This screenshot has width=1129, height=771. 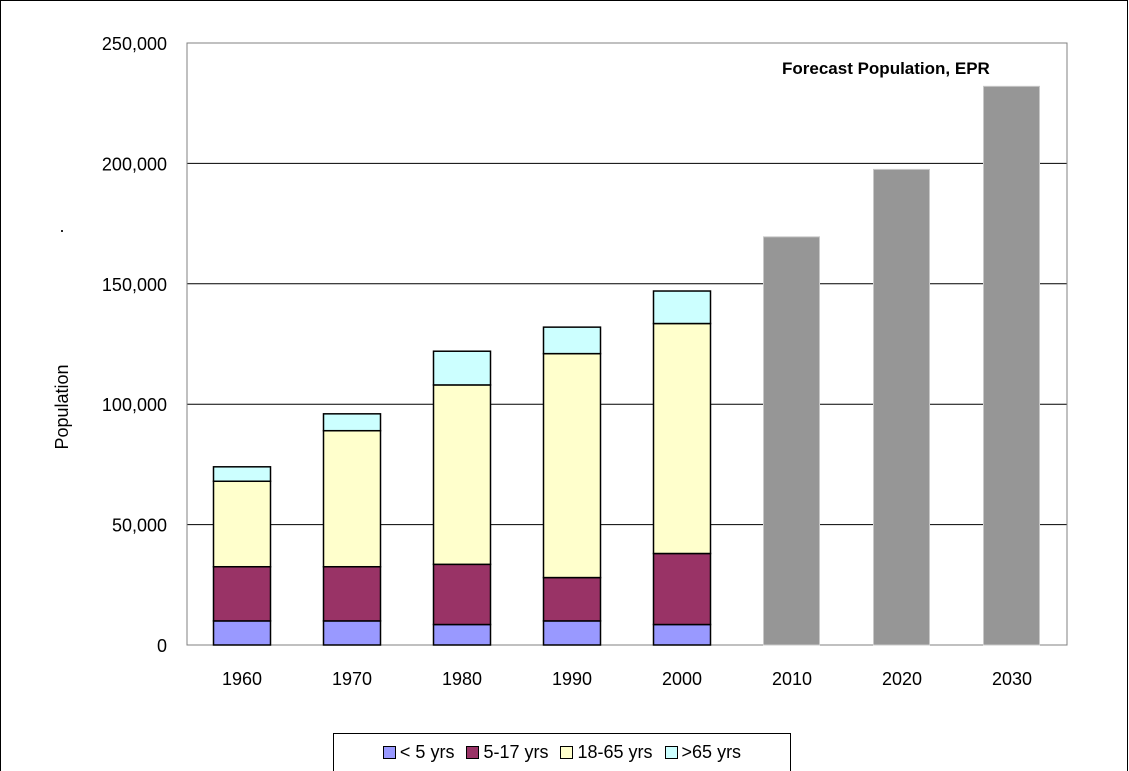 I want to click on y-tick-label: 250,000, so click(x=134, y=44).